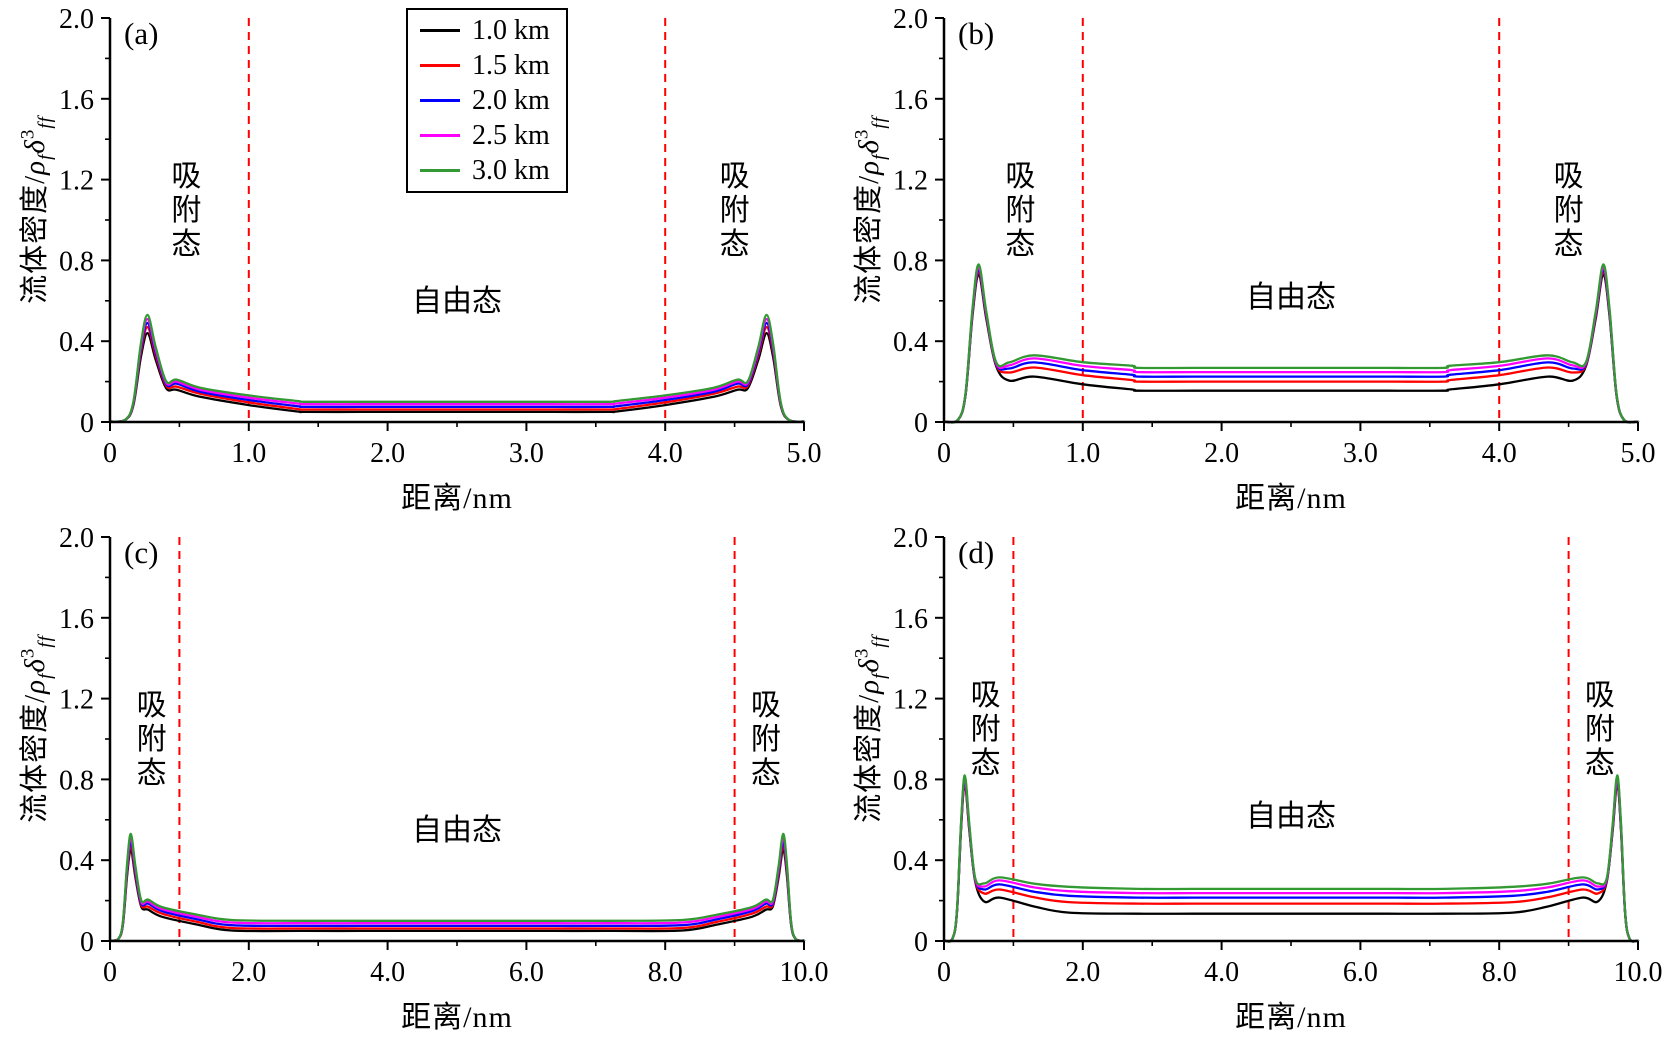 The height and width of the screenshot is (1038, 1668). I want to click on series-line-2.0-km, so click(457, 372).